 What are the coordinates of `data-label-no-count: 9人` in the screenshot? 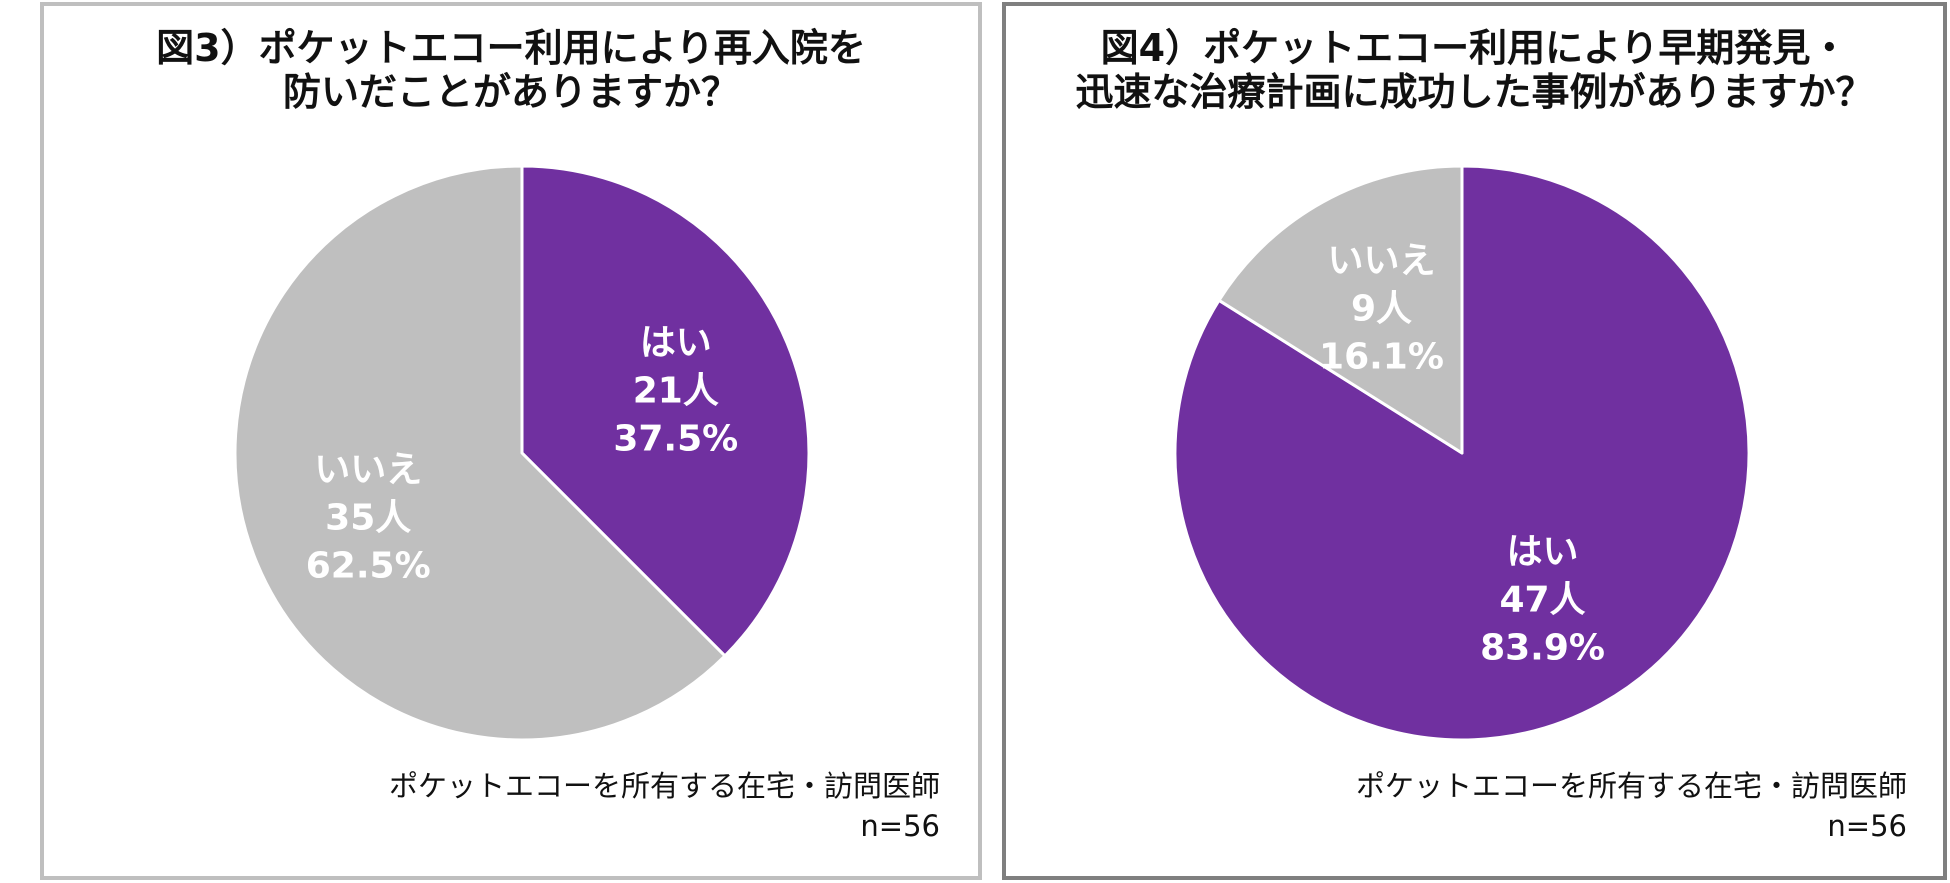 It's located at (1381, 308).